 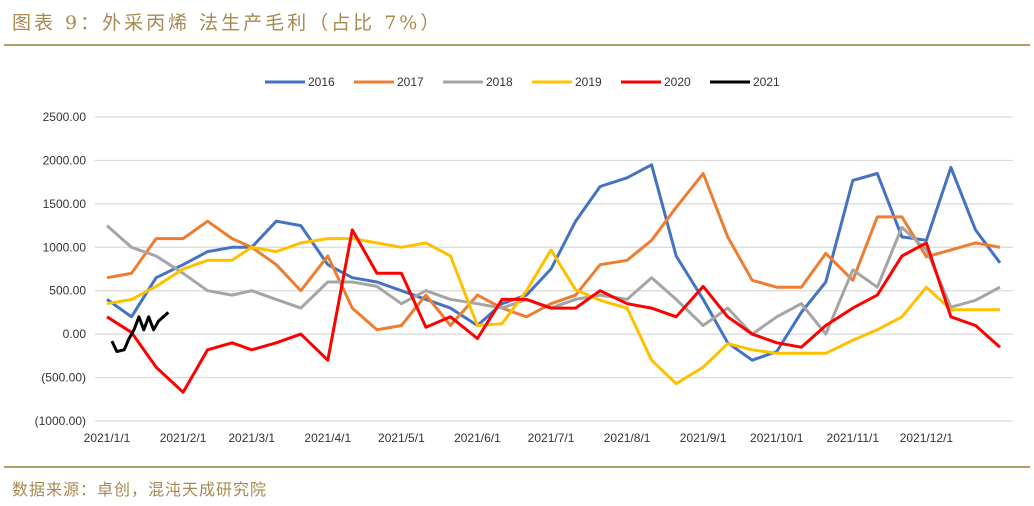 I want to click on y-tick-label: 1000.00, so click(x=65, y=247).